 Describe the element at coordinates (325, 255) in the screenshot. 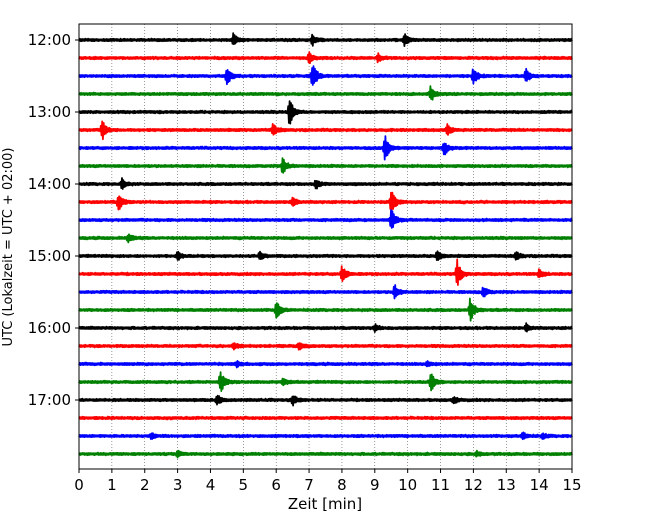

I see `trace-15:00` at that location.